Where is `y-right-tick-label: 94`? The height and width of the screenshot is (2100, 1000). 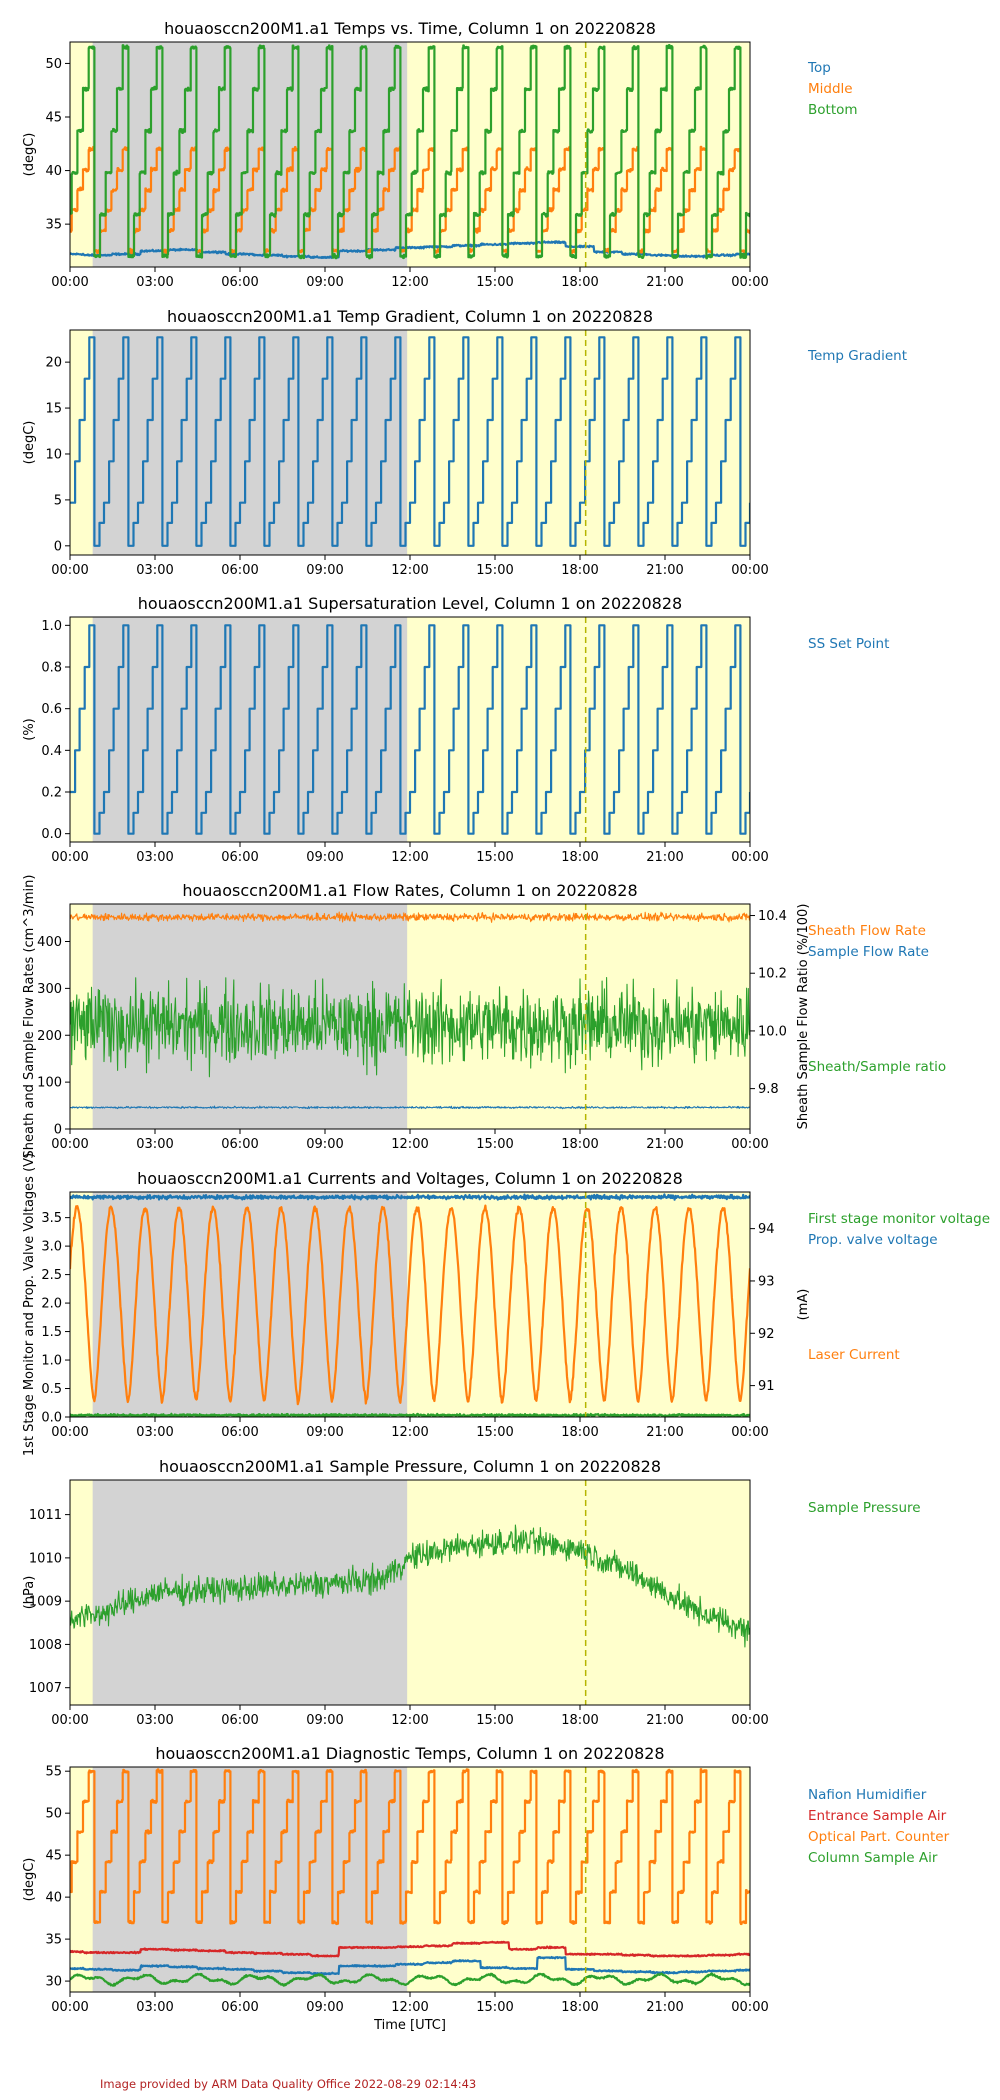 y-right-tick-label: 94 is located at coordinates (766, 1229).